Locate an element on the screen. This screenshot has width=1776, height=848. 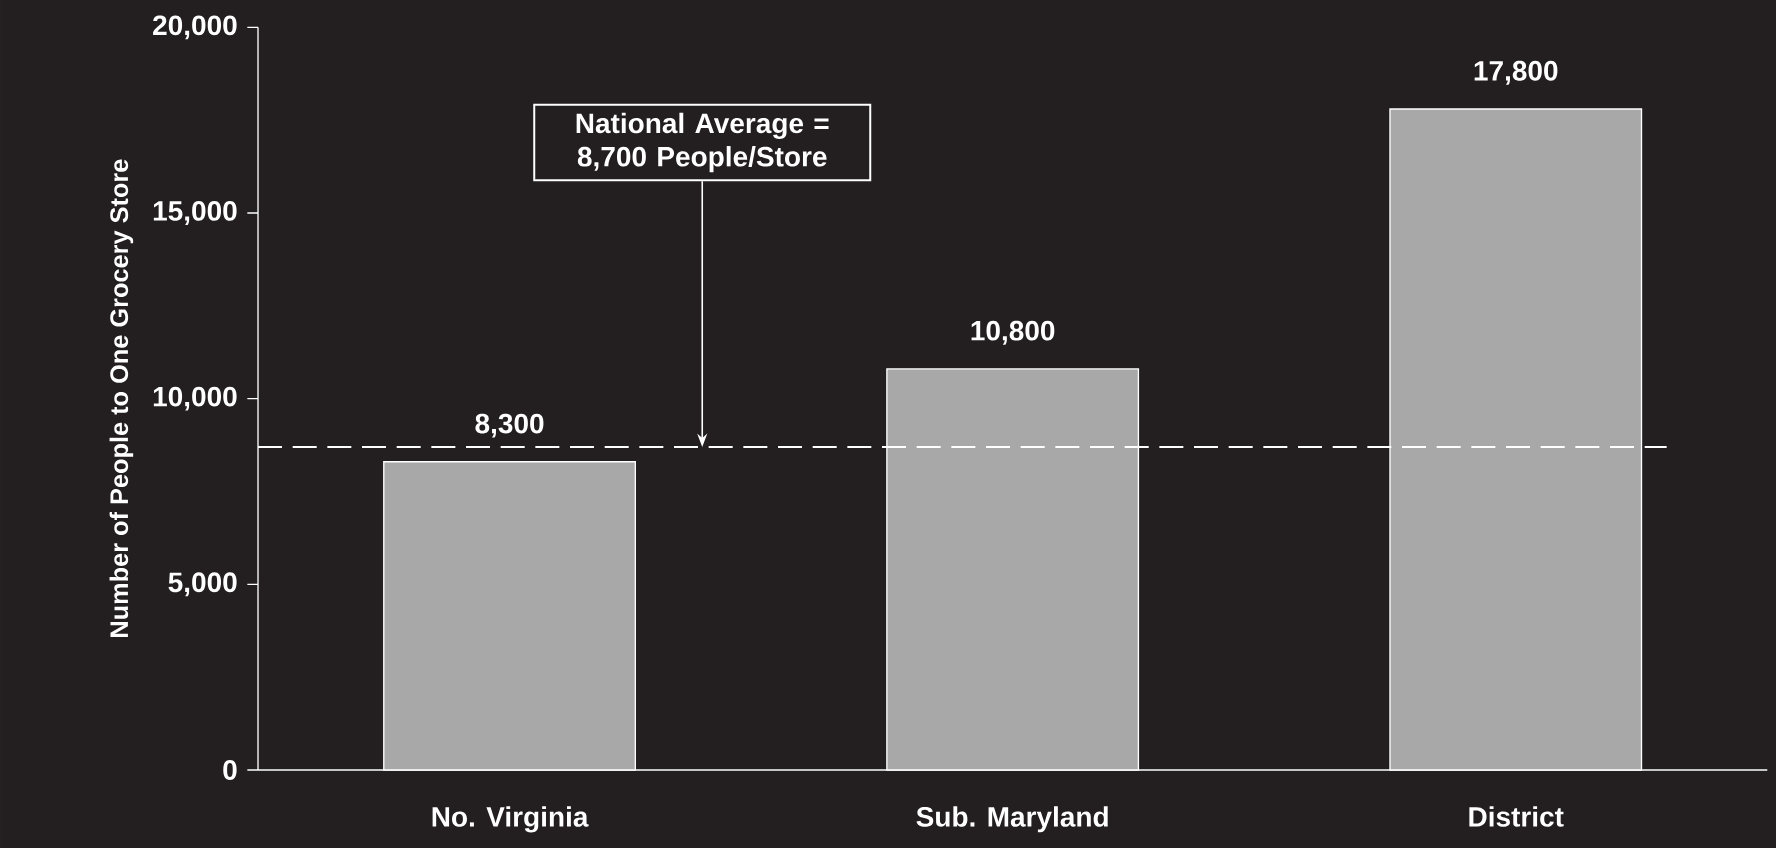
y-tick-label: 0 is located at coordinates (230, 770).